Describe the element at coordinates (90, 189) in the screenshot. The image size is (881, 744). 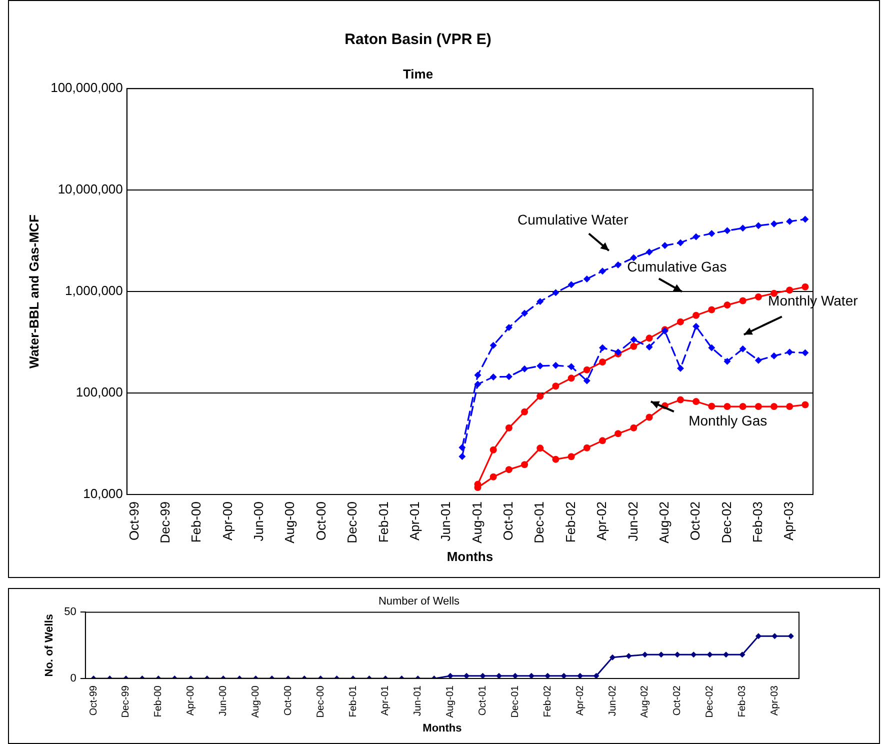
I see `y-tick-label: 10,000,000` at that location.